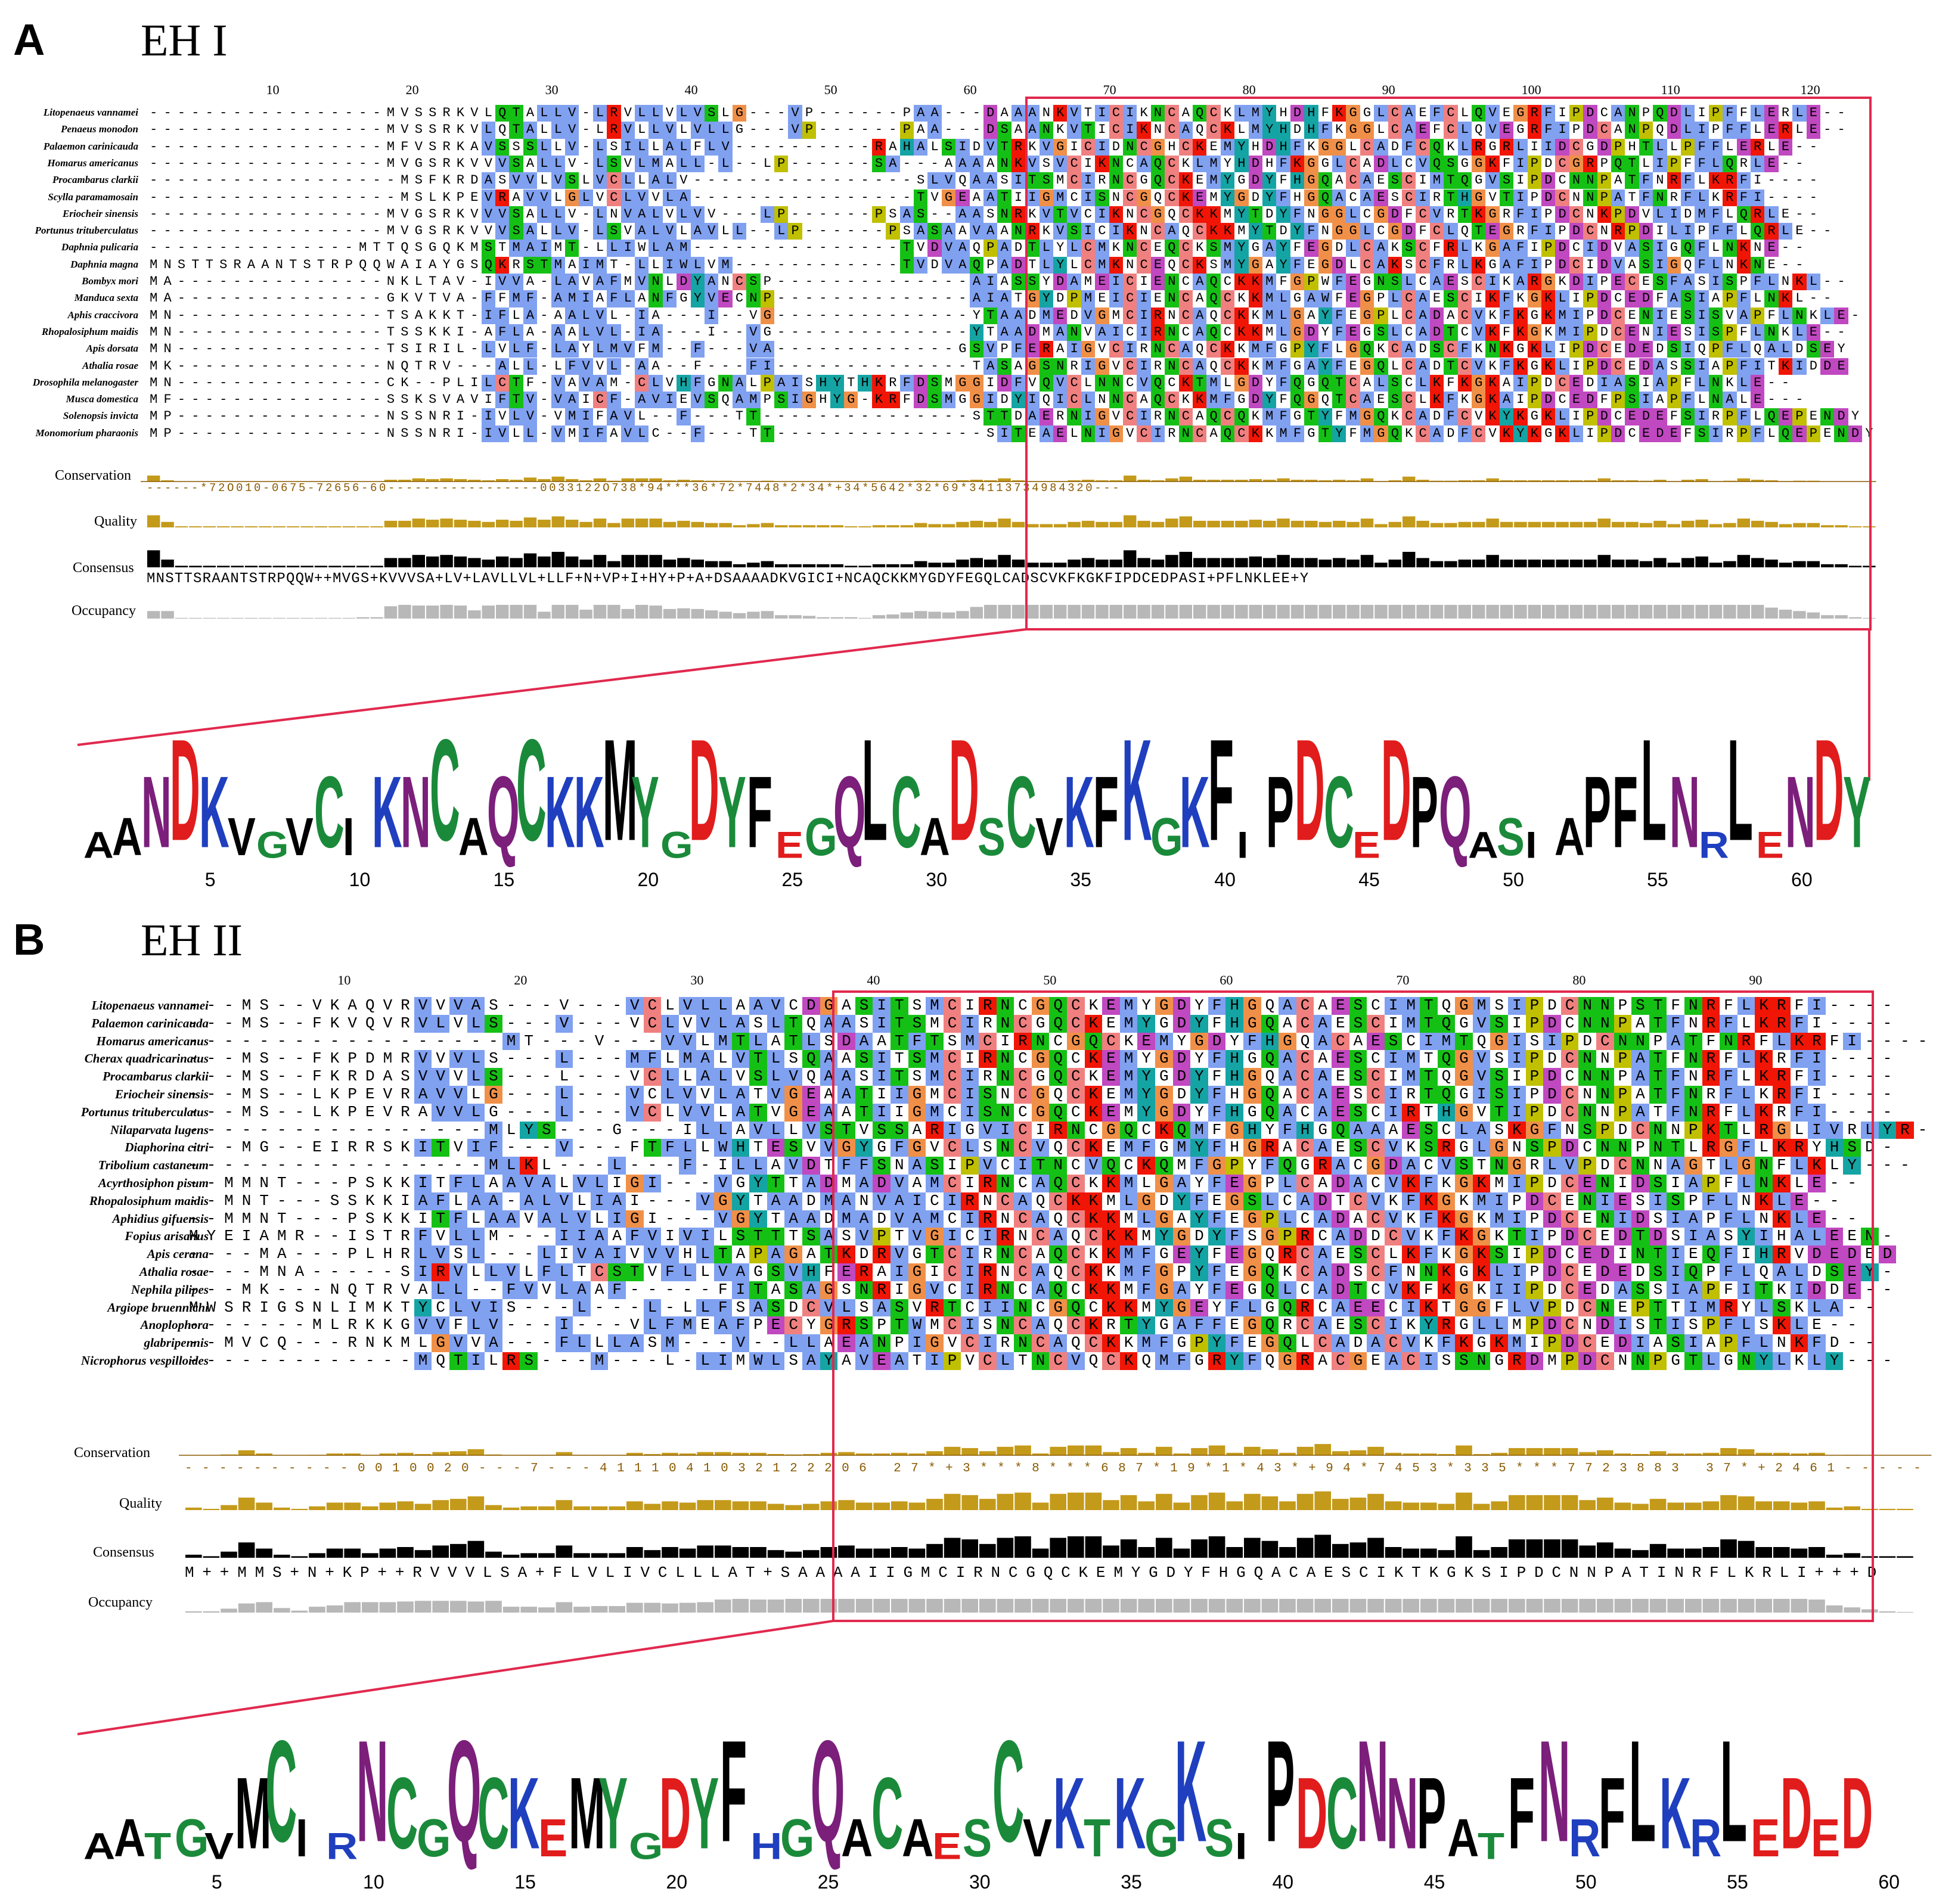 The width and height of the screenshot is (1933, 1904). Describe the element at coordinates (970, 90) in the screenshot. I see `ruler-number: 60` at that location.